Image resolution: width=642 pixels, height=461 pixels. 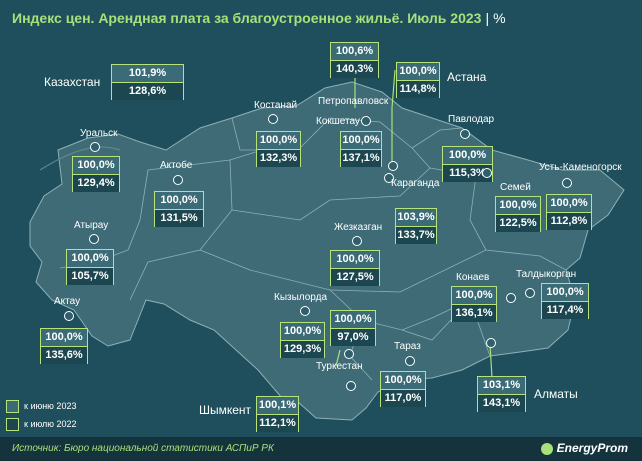 I want to click on legend-swatch-july, so click(x=12, y=424).